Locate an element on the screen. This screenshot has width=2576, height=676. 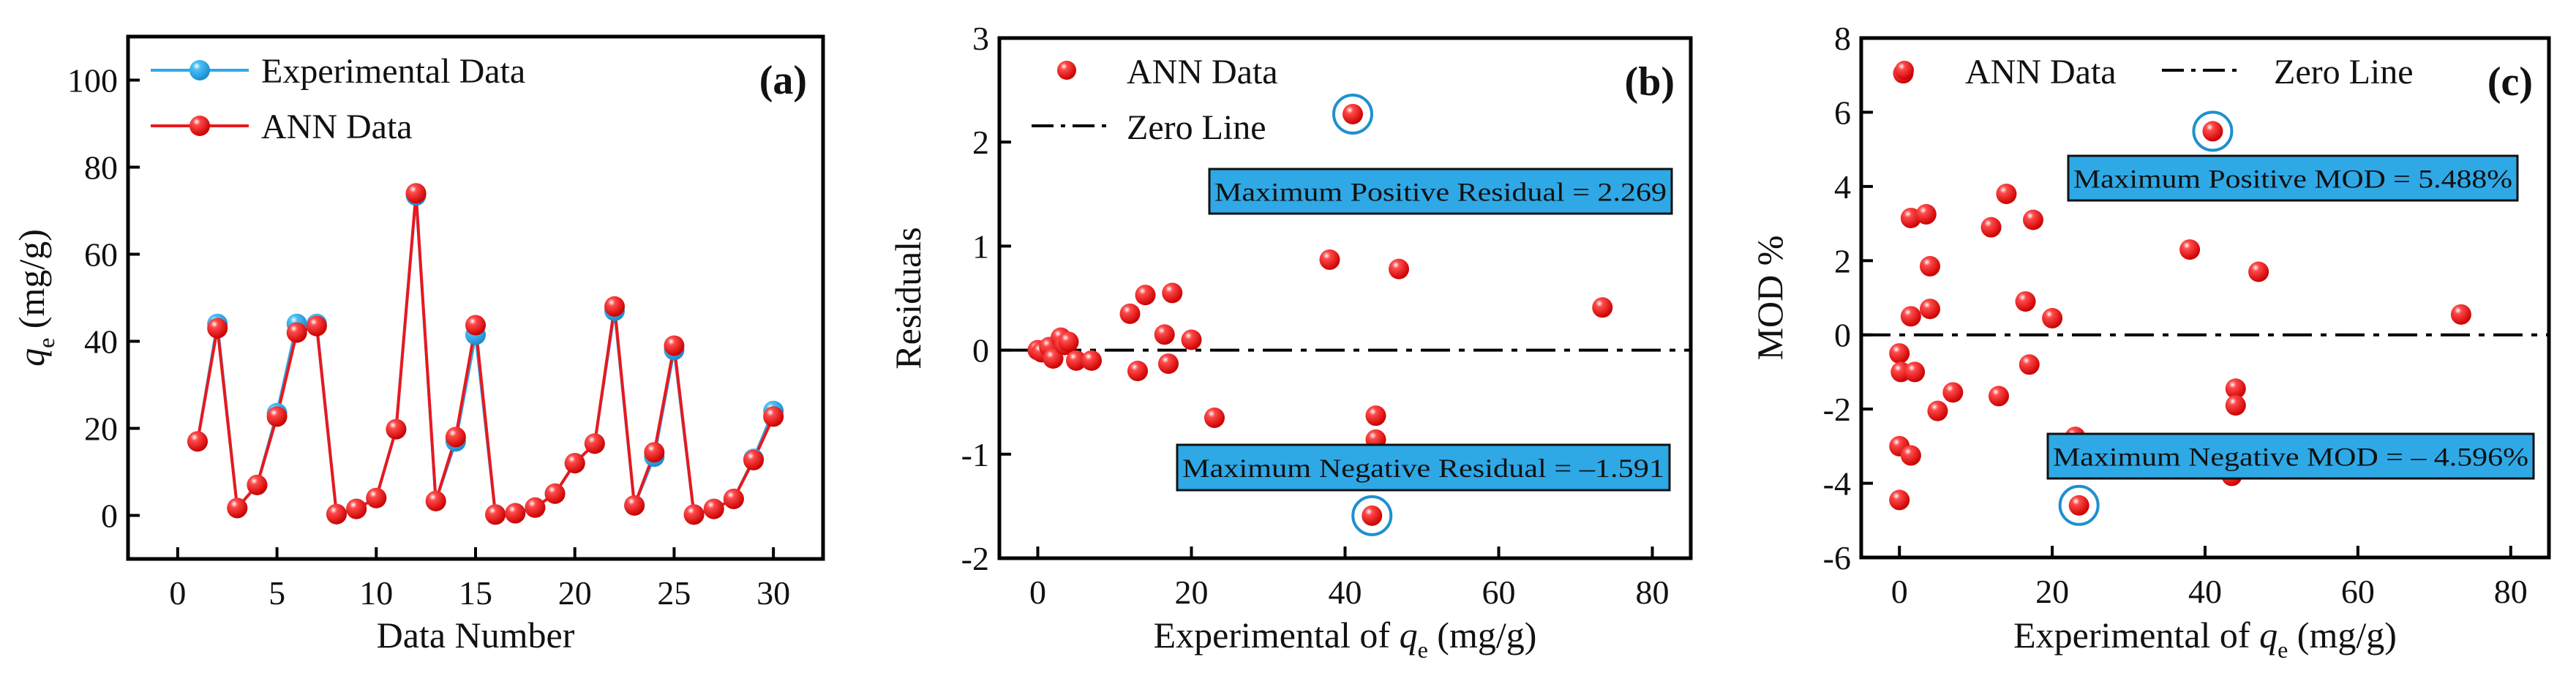
y-axis-label: MOD % is located at coordinates (1769, 299).